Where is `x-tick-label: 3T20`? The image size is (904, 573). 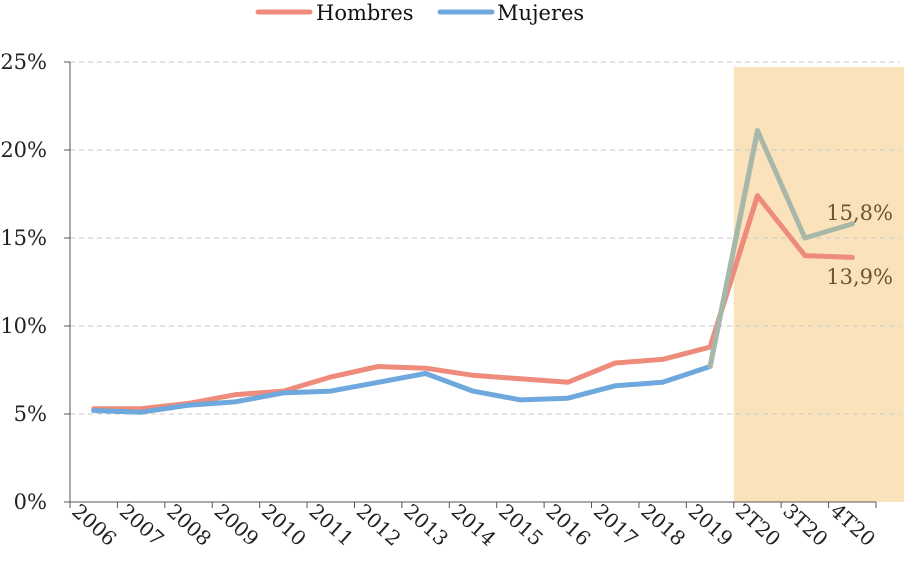 x-tick-label: 3T20 is located at coordinates (805, 525).